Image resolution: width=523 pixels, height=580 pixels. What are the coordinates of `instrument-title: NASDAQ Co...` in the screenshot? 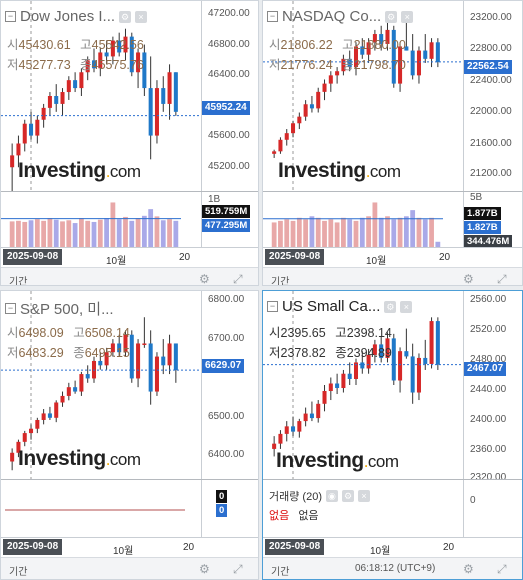 It's located at (332, 16).